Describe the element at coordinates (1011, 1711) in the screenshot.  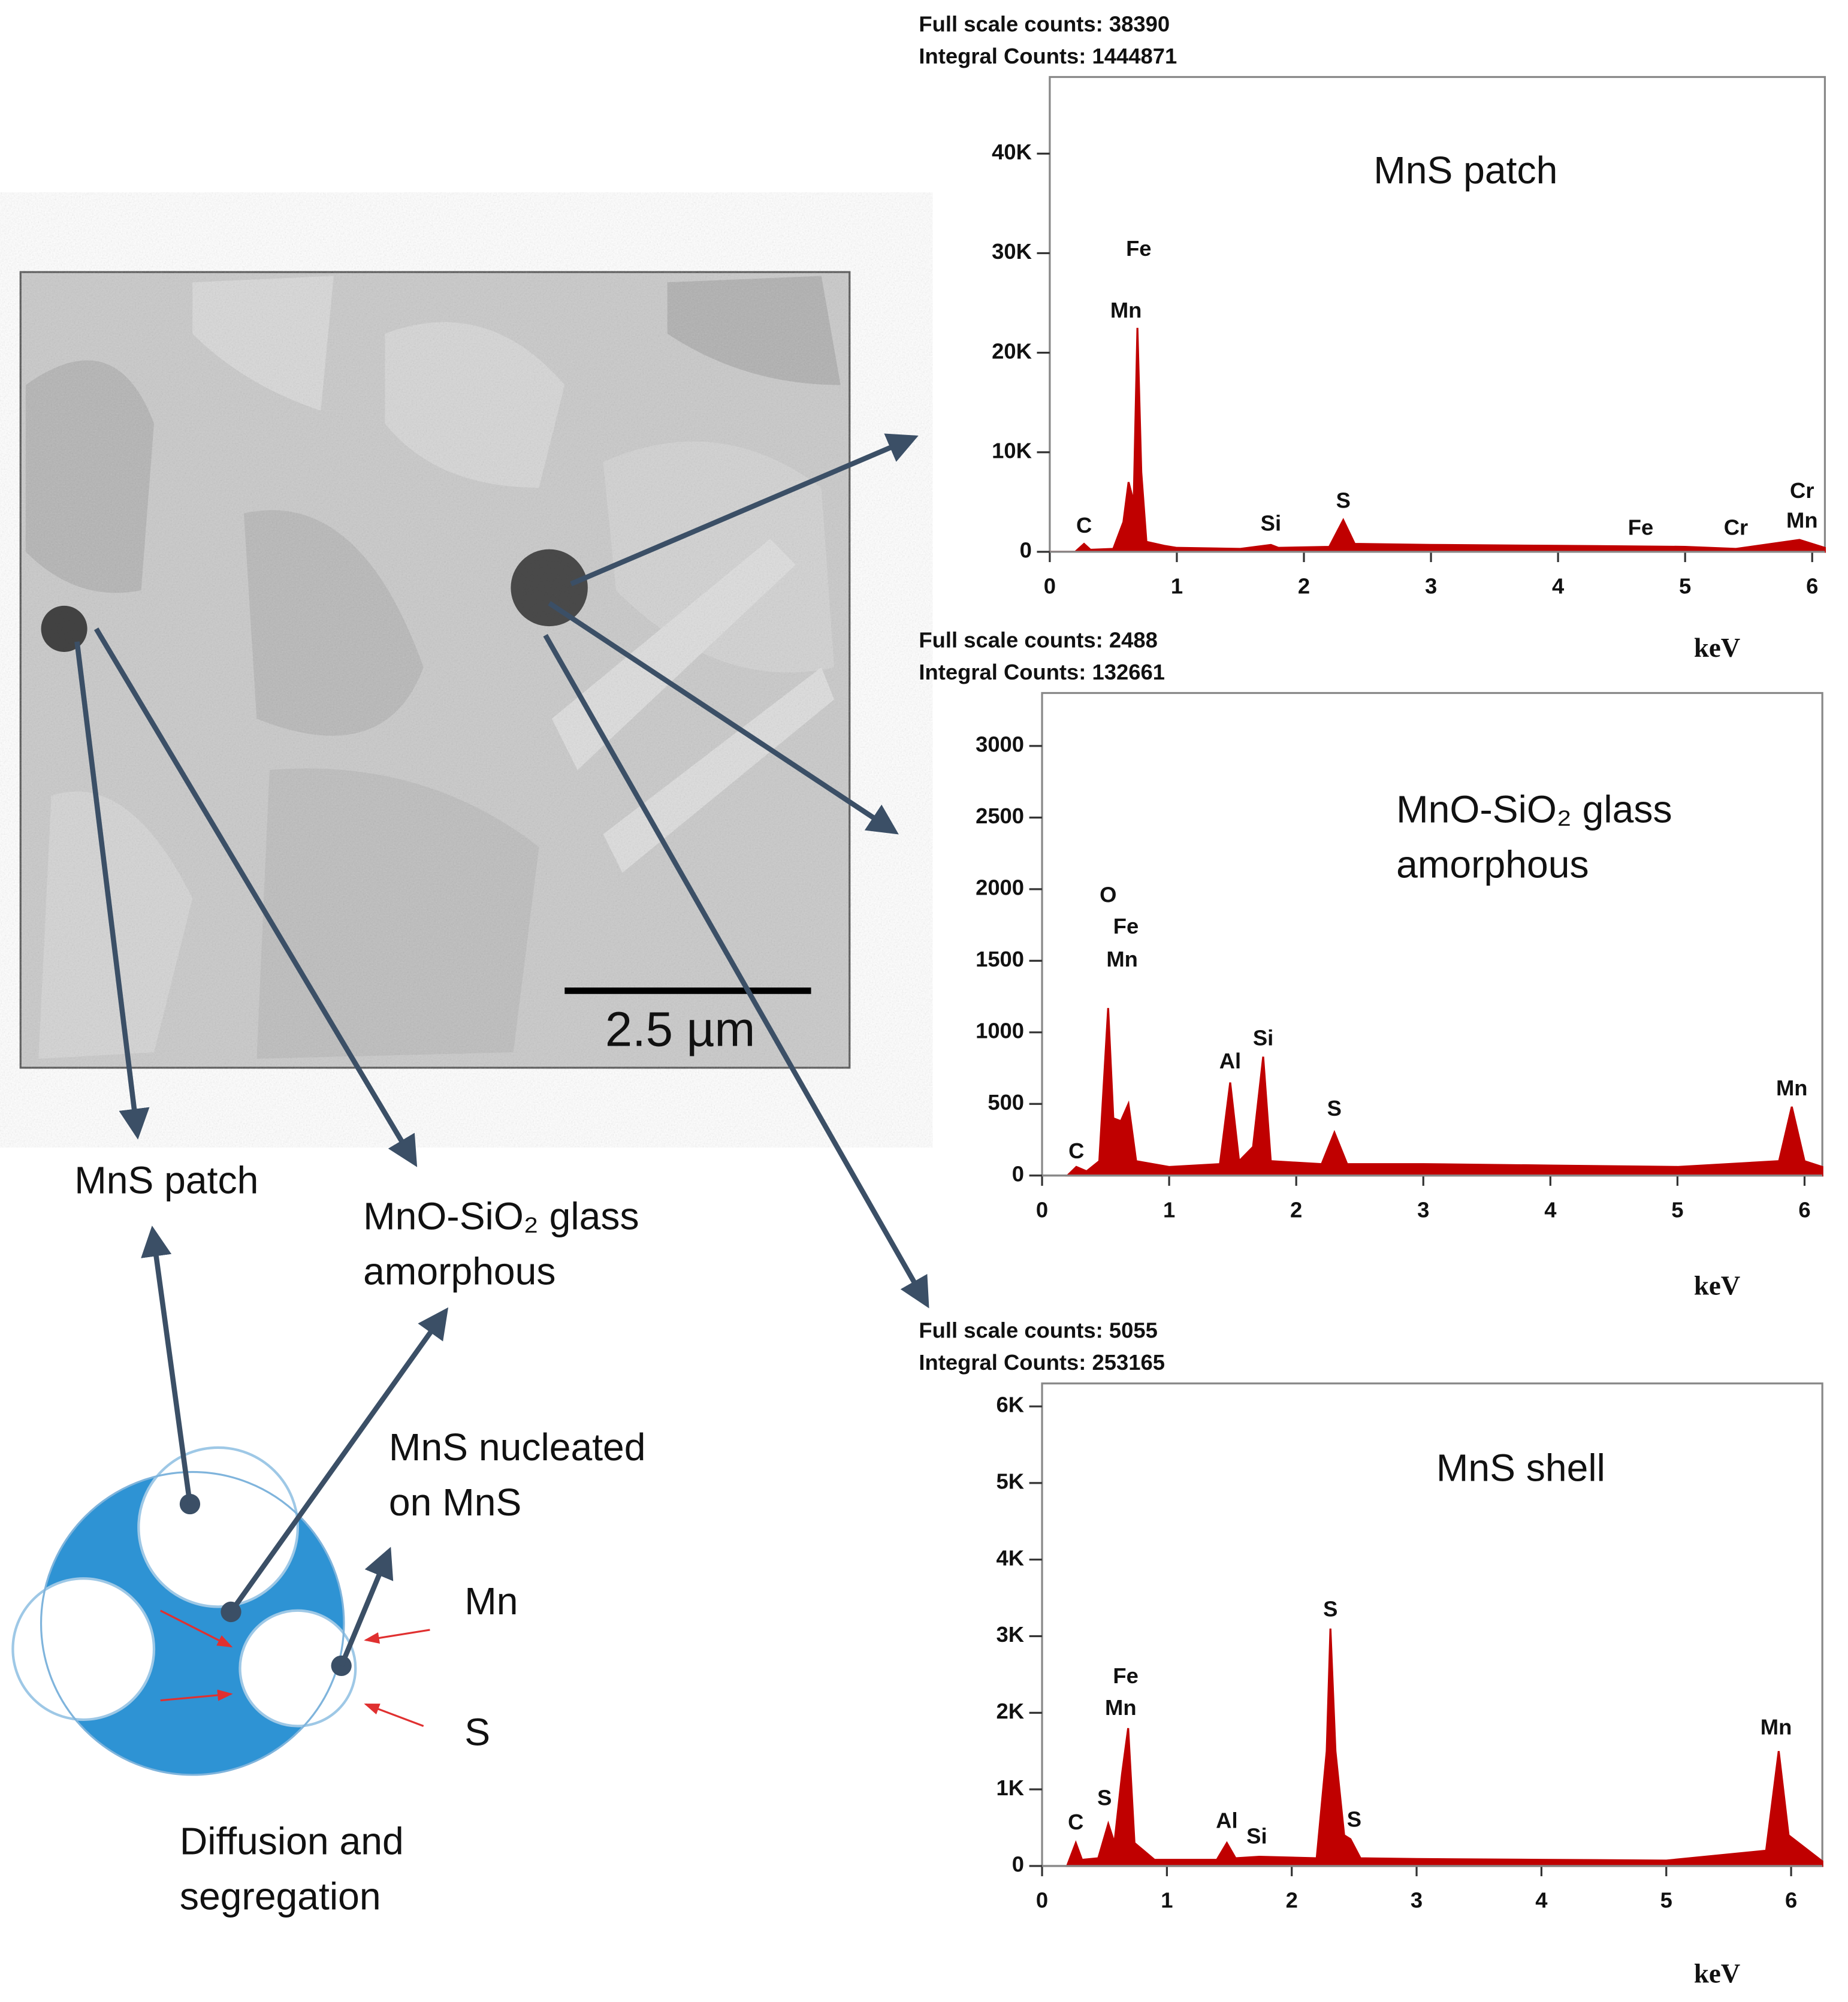
I see `y-tick-label: 2K` at that location.